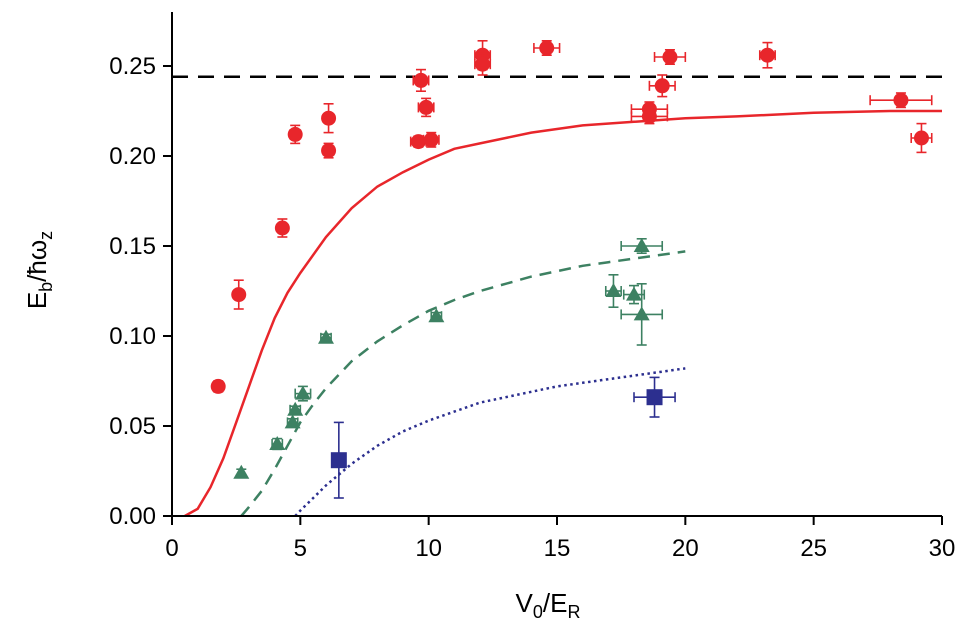  I want to click on x-axis-label: V0/ER, so click(548, 605).